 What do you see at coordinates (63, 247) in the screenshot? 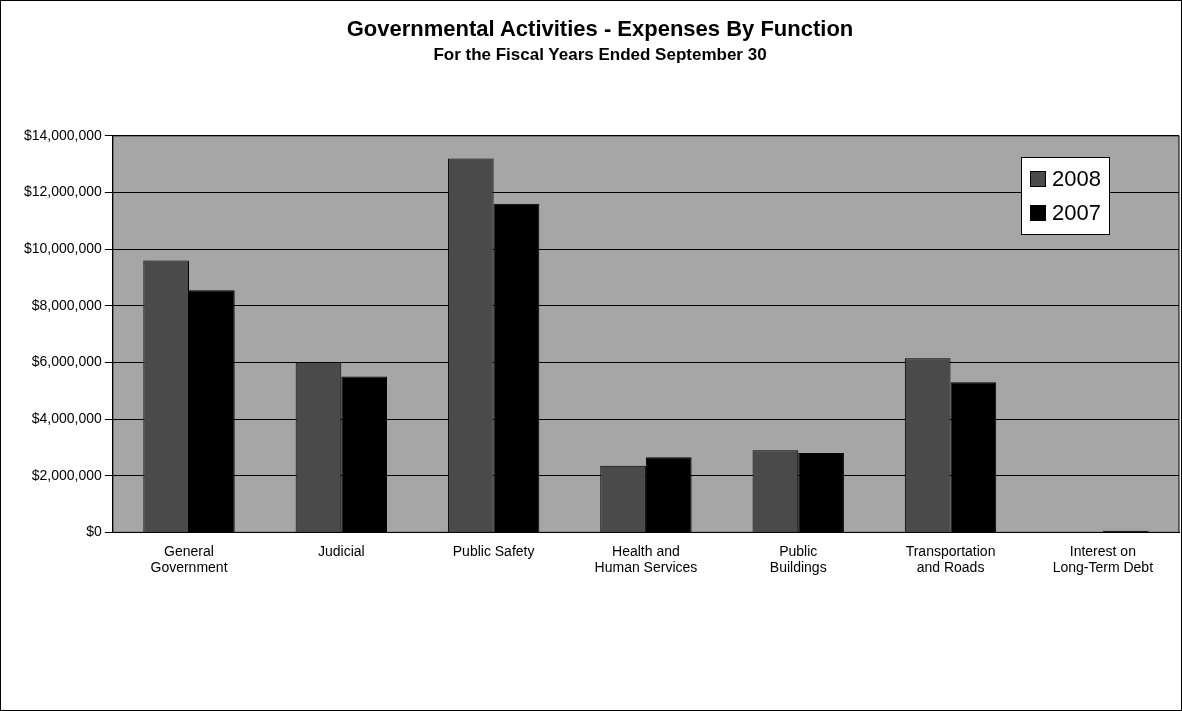
I see `y-tick-label: $10,000,000` at bounding box center [63, 247].